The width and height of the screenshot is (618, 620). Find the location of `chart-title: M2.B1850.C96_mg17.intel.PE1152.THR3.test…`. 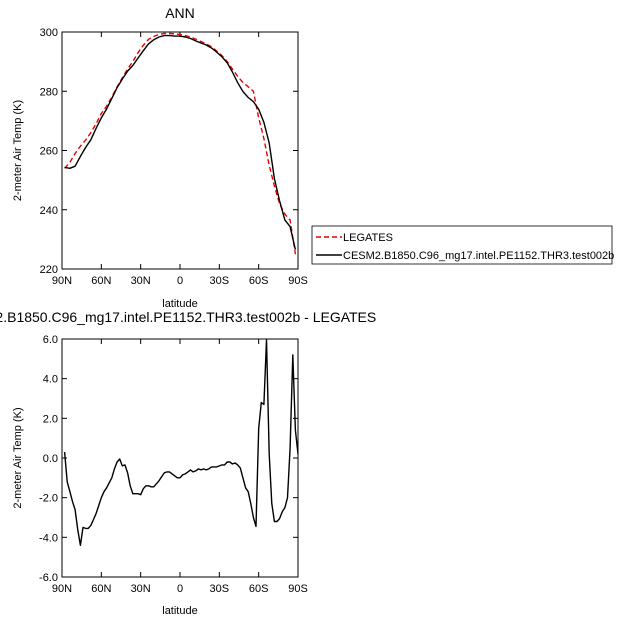

chart-title: M2.B1850.C96_mg17.intel.PE1152.THR3.test… is located at coordinates (188, 317).